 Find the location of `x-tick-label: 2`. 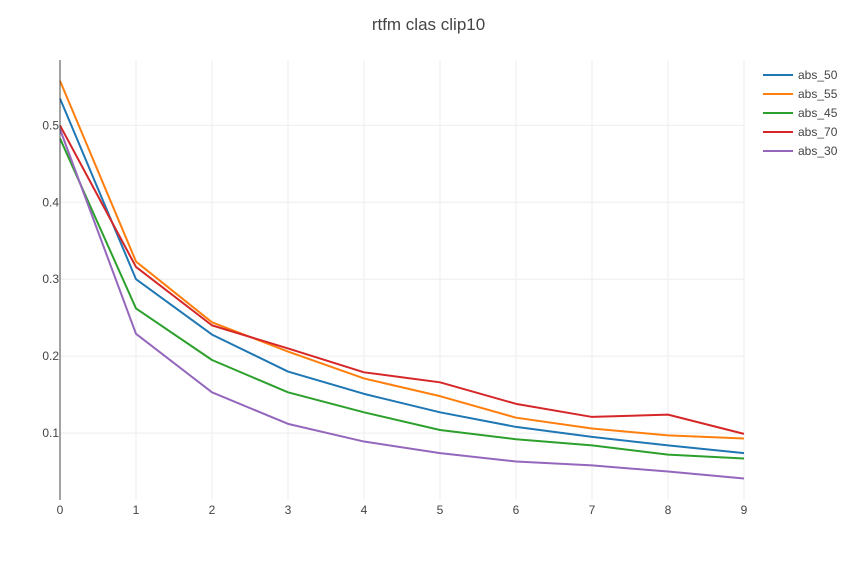

x-tick-label: 2 is located at coordinates (212, 510).